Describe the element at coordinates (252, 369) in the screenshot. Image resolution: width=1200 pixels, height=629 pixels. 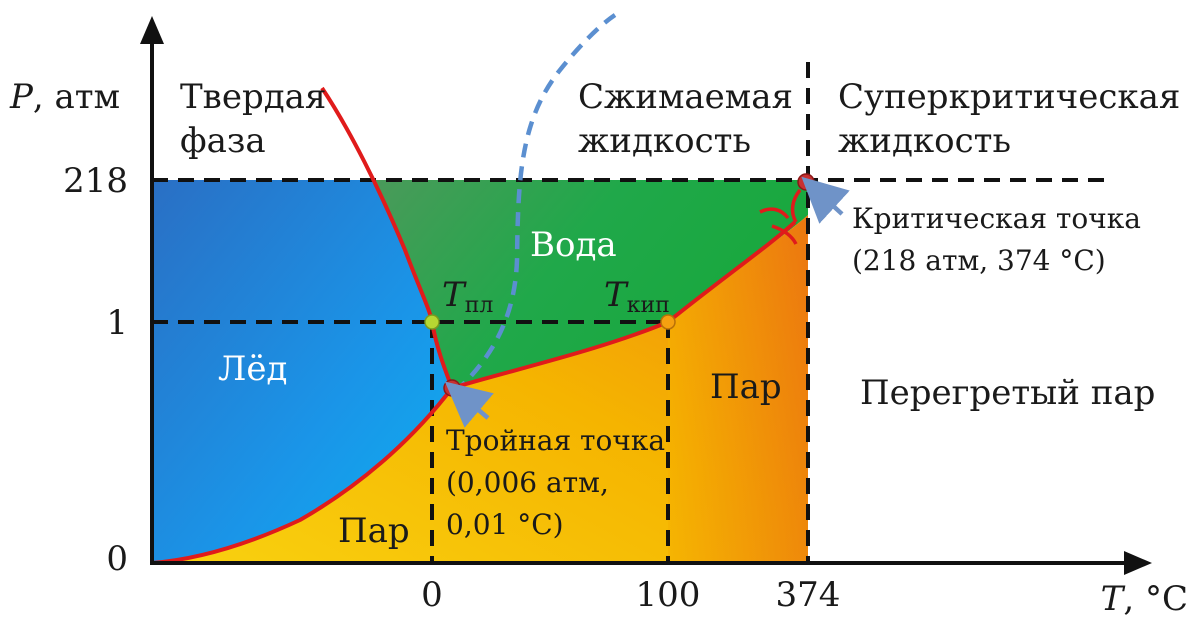
I see `ice-label: Лёд` at that location.